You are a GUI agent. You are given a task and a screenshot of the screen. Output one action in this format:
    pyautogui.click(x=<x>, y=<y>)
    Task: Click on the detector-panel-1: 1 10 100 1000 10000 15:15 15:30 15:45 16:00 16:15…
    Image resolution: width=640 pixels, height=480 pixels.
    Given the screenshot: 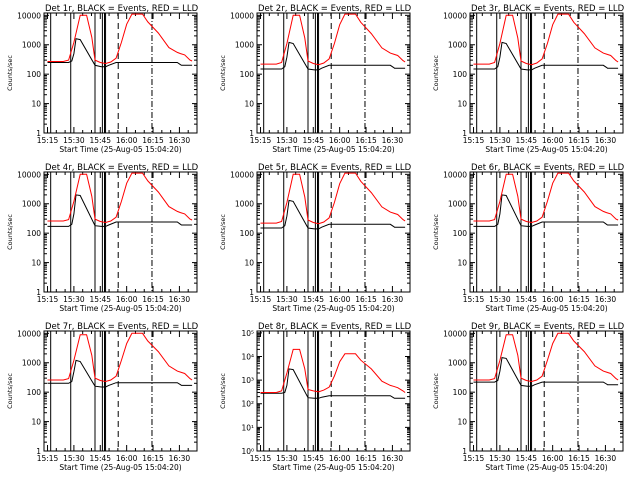 What is the action you would take?
    pyautogui.click(x=102, y=79)
    